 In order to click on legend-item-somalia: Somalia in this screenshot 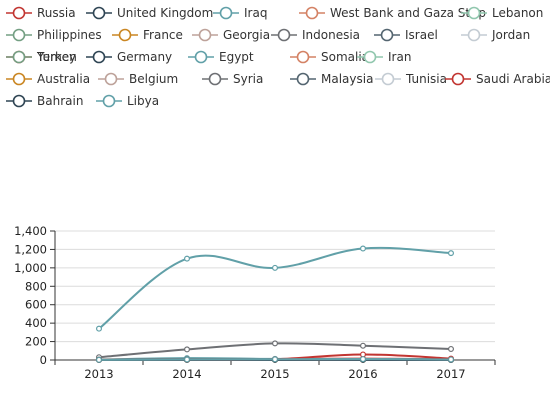, I will do `click(329, 57)`.